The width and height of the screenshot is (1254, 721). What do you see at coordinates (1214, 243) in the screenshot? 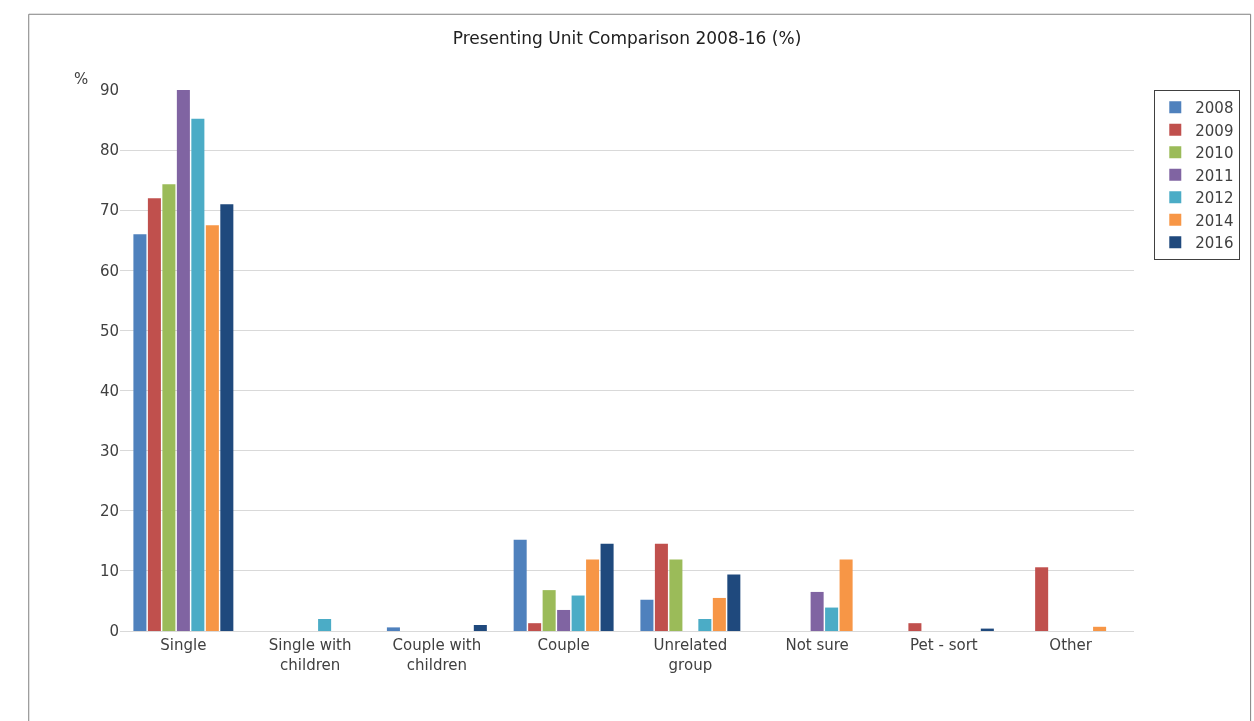
I see `legend-label: 2016` at bounding box center [1214, 243].